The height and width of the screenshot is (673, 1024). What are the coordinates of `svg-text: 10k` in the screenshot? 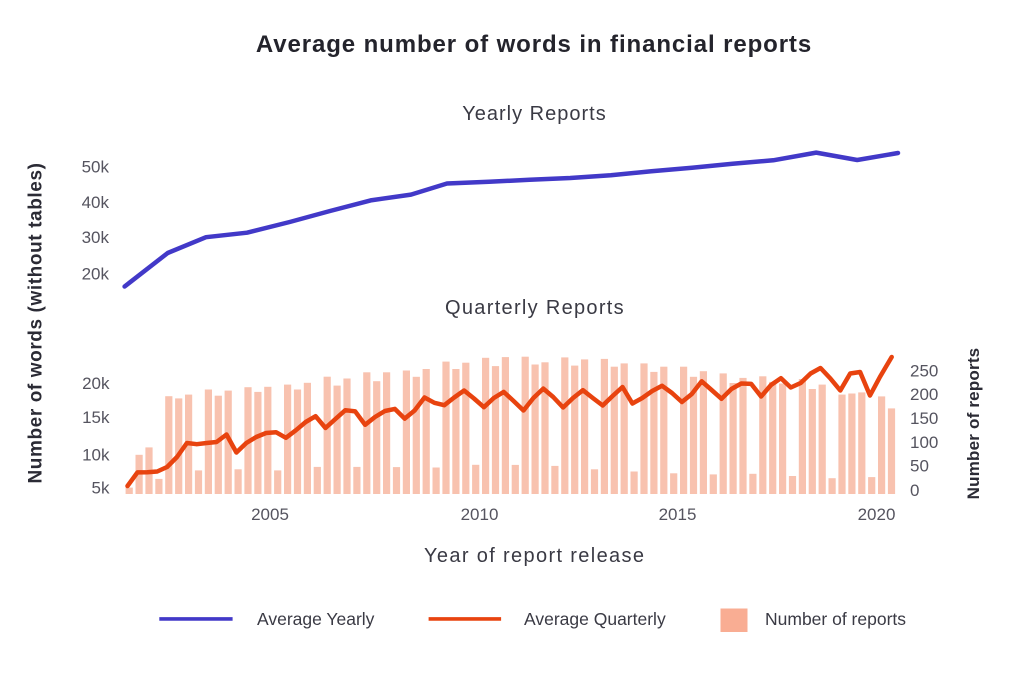 It's located at (96, 454).